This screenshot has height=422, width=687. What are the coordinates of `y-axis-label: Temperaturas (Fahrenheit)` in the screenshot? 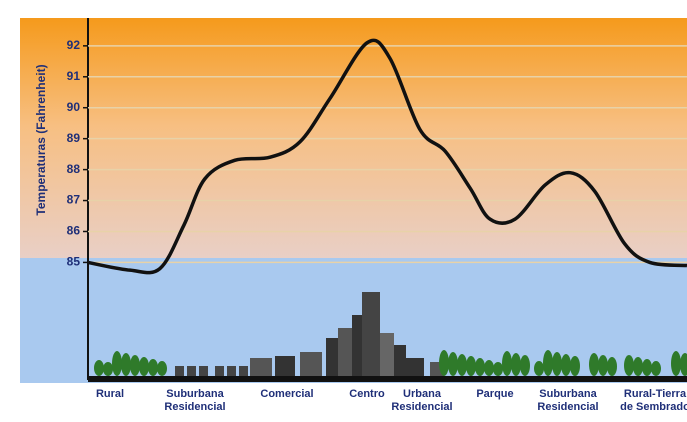 It's located at (41, 139).